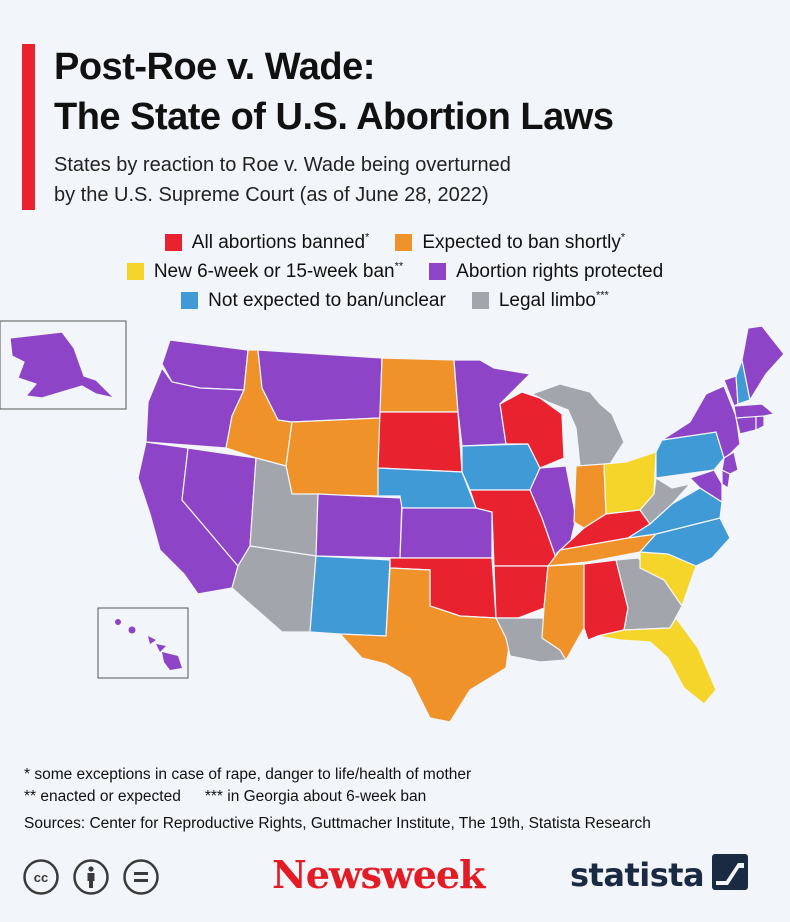 Image resolution: width=790 pixels, height=922 pixels. Describe the element at coordinates (657, 660) in the screenshot. I see `state-FL` at that location.